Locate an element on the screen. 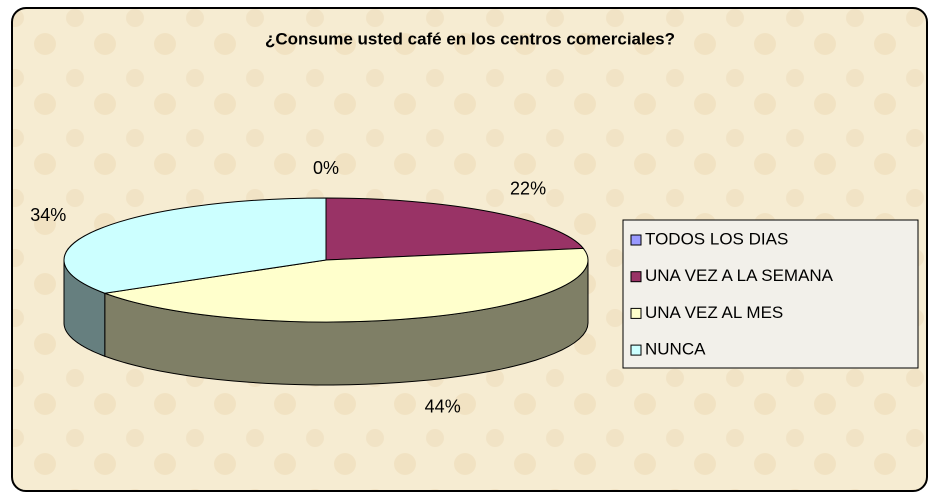  legend-label: UNA VEZ AL MES is located at coordinates (714, 312).